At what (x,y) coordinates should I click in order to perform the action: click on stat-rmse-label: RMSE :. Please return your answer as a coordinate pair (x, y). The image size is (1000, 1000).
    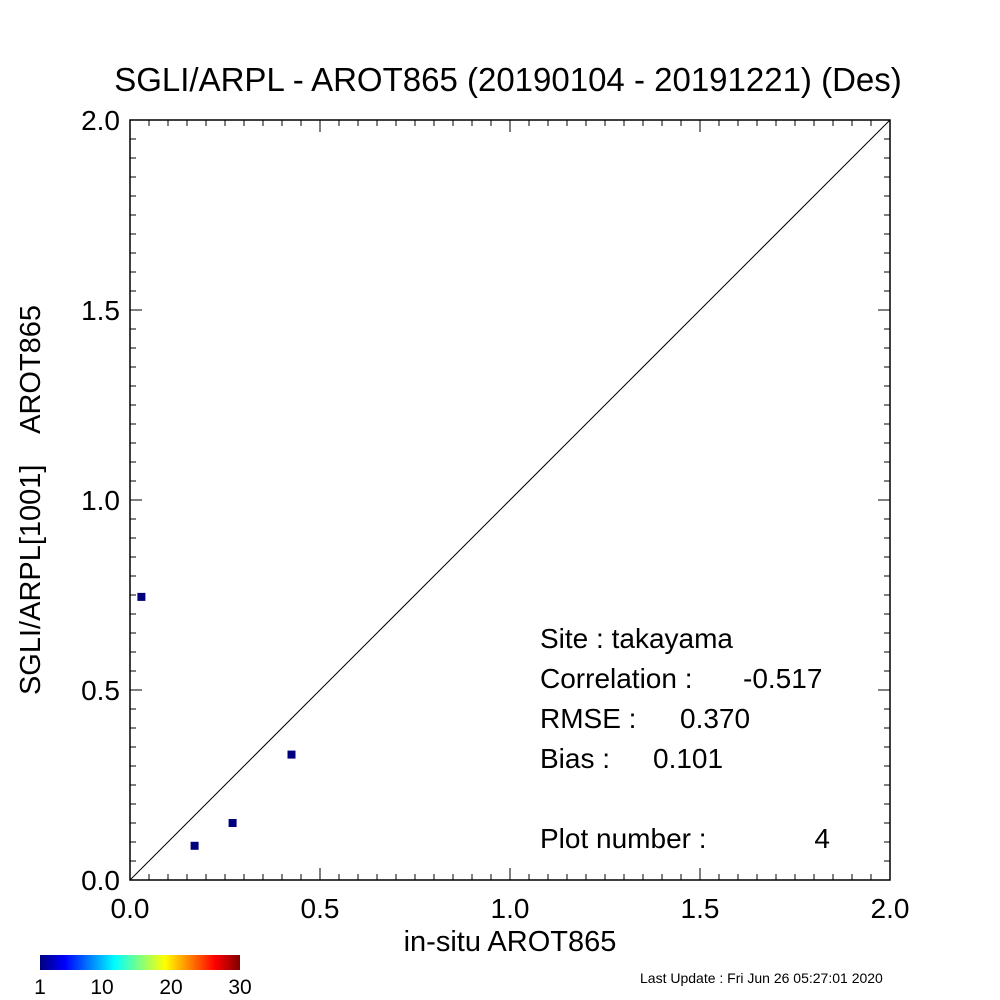
    Looking at the image, I should click on (588, 718).